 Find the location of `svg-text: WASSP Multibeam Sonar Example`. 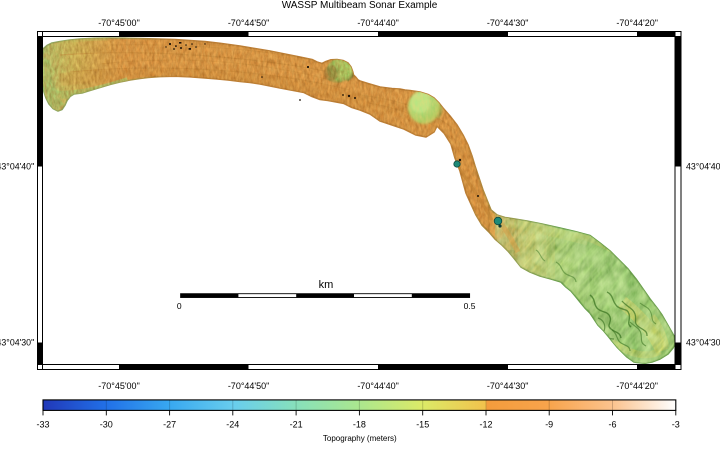

svg-text: WASSP Multibeam Sonar Example is located at coordinates (360, 5).